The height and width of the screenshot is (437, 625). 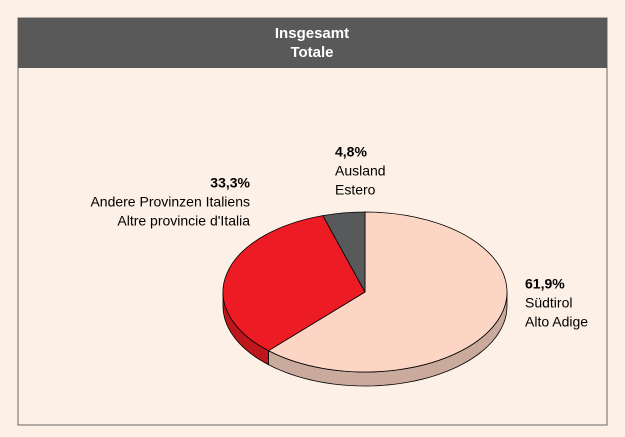 What do you see at coordinates (351, 152) in the screenshot?
I see `value-label: 4,8%` at bounding box center [351, 152].